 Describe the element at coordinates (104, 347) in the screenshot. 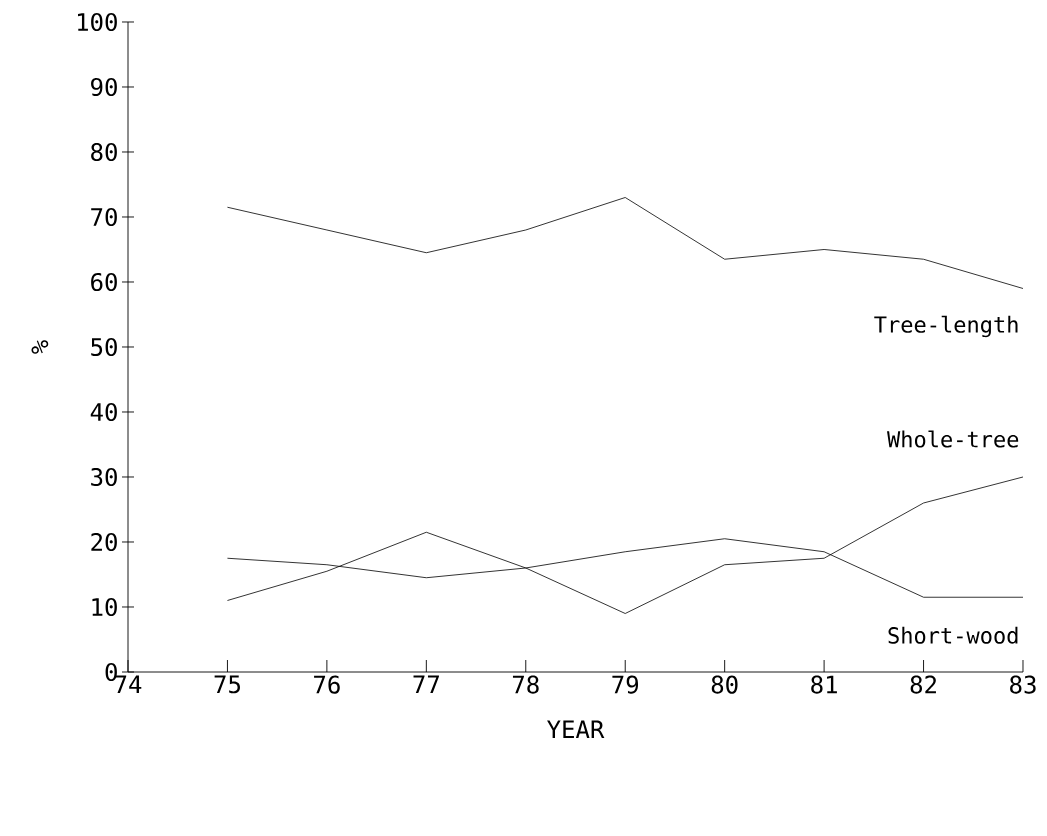

I see `y-tick-label: 50` at that location.